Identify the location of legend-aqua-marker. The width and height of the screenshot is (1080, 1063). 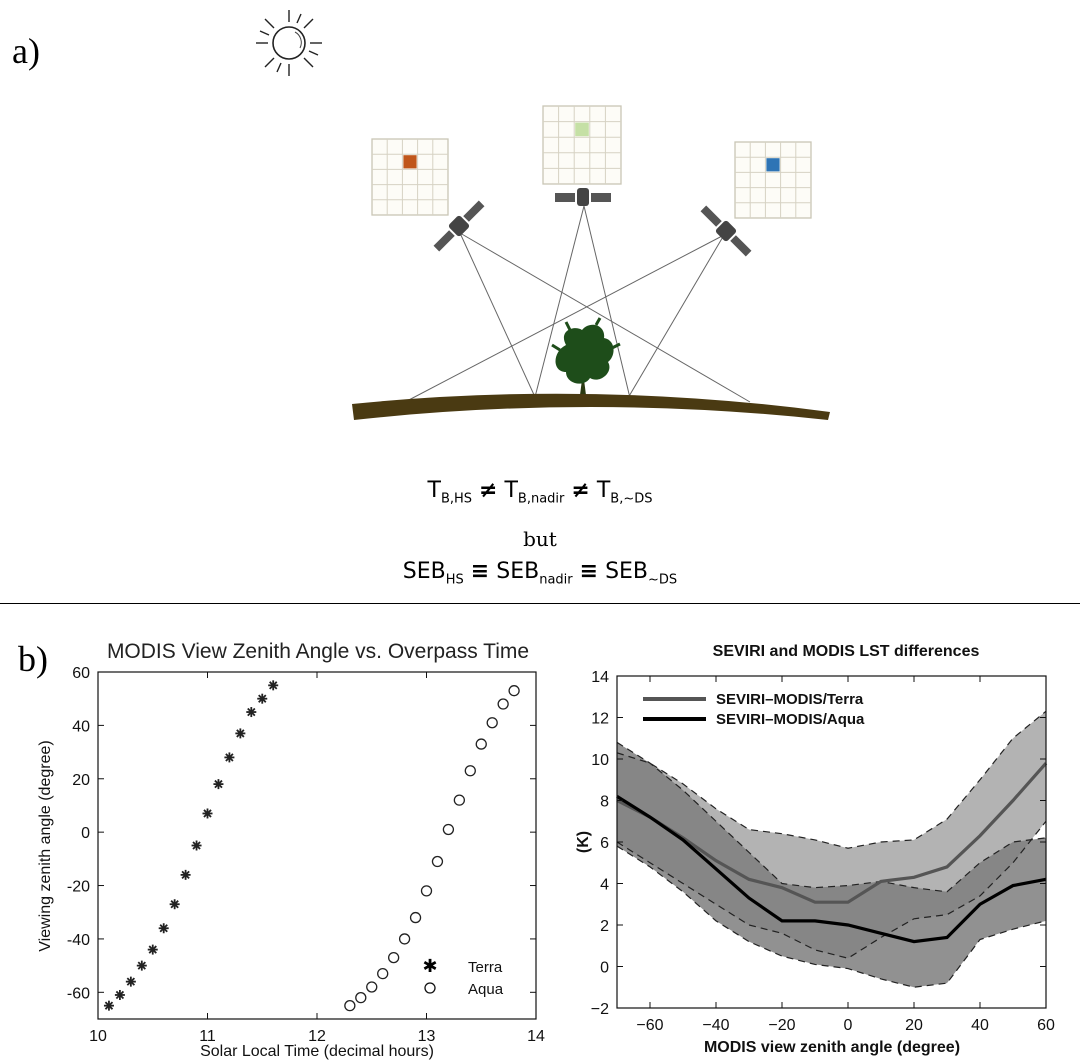
(430, 988).